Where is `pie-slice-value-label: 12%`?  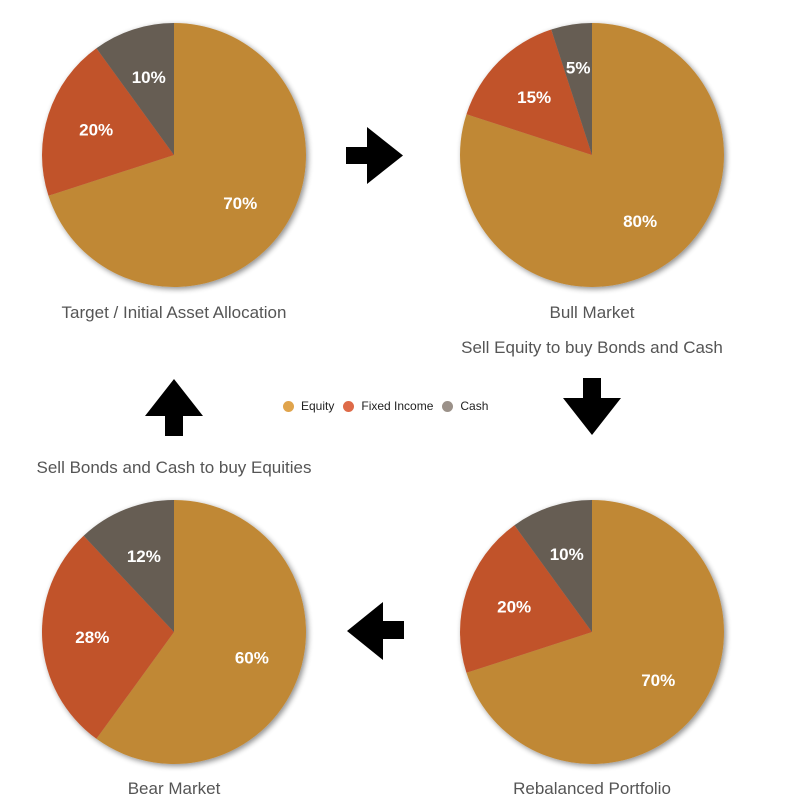
pie-slice-value-label: 12% is located at coordinates (144, 556).